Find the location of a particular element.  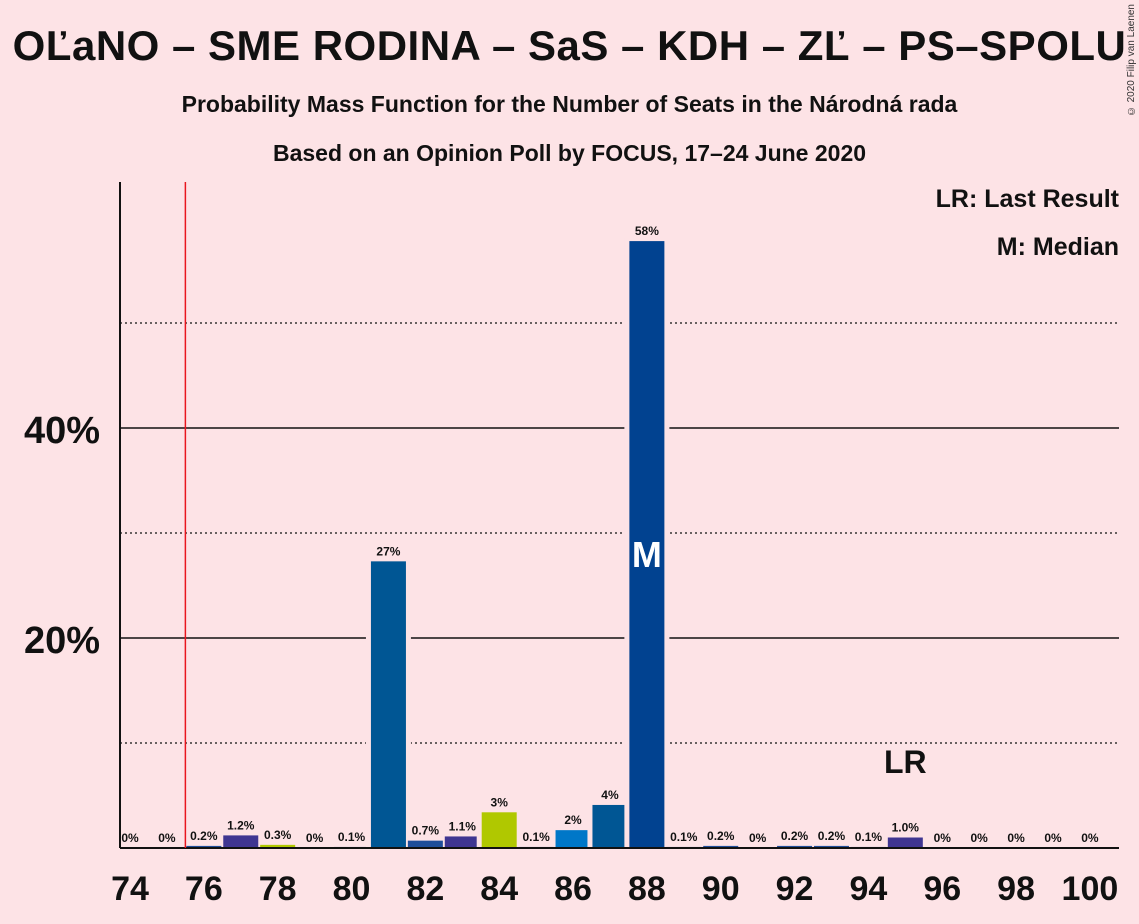

legend-last-result: LR: Last Result is located at coordinates (1027, 199).